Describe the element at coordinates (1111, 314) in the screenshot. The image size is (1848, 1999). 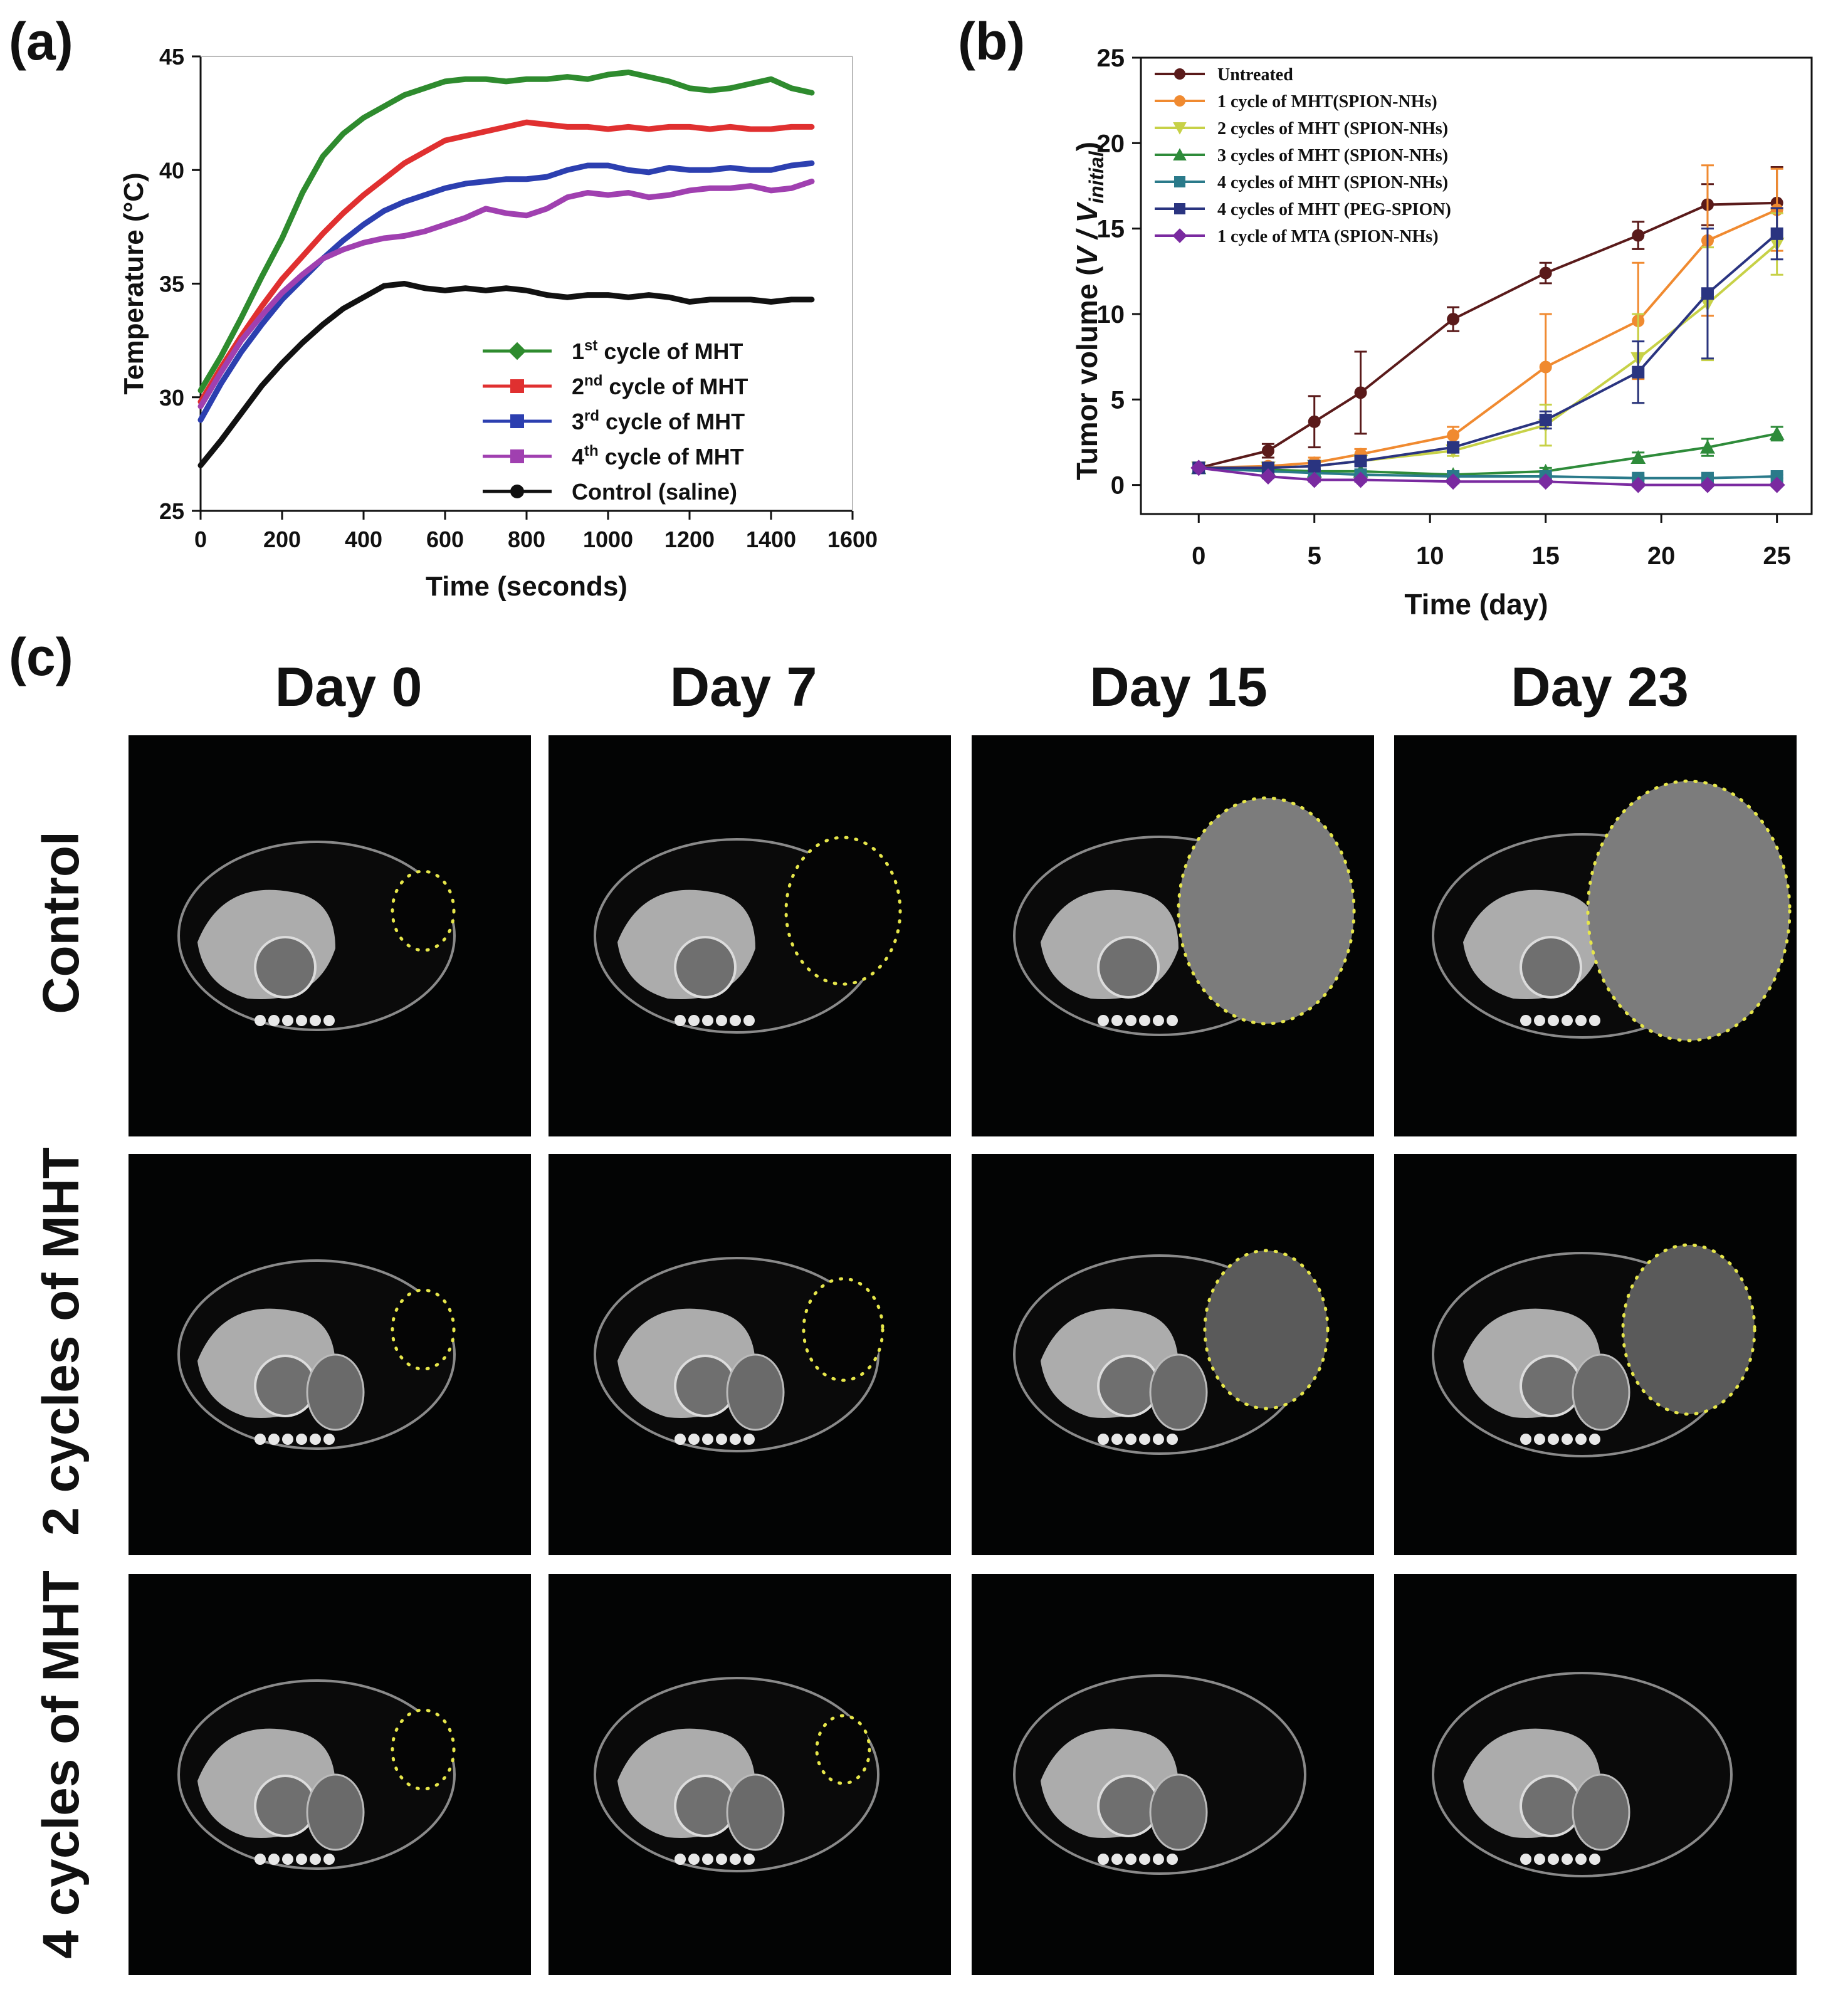
I see `chart-b-y-tick-label: 10` at that location.